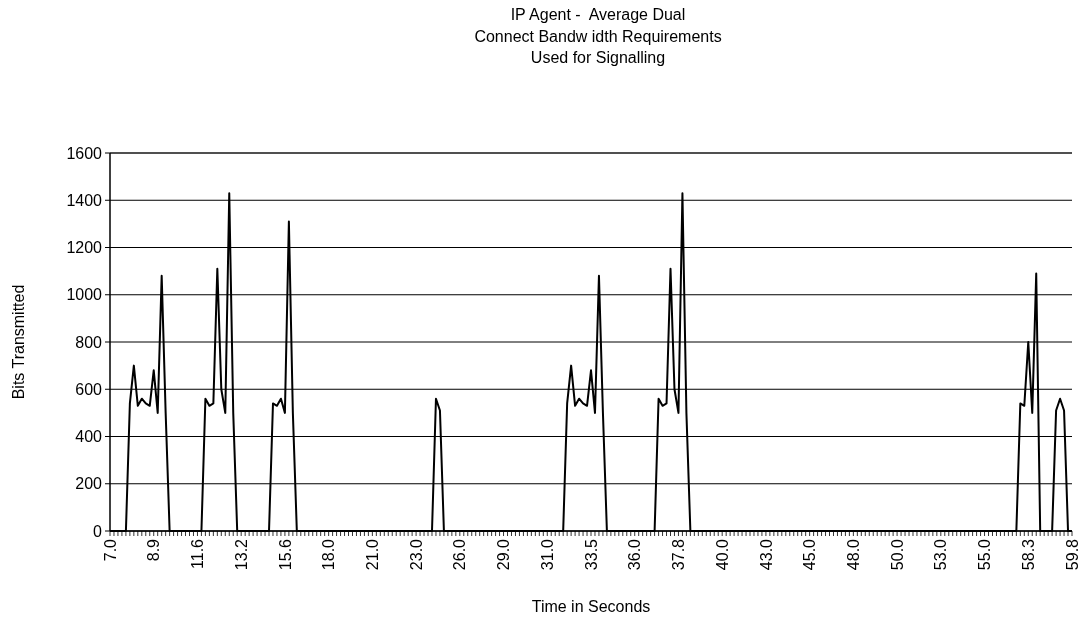 This screenshot has width=1086, height=622. What do you see at coordinates (897, 554) in the screenshot?
I see `x-tick-label: 50.0` at bounding box center [897, 554].